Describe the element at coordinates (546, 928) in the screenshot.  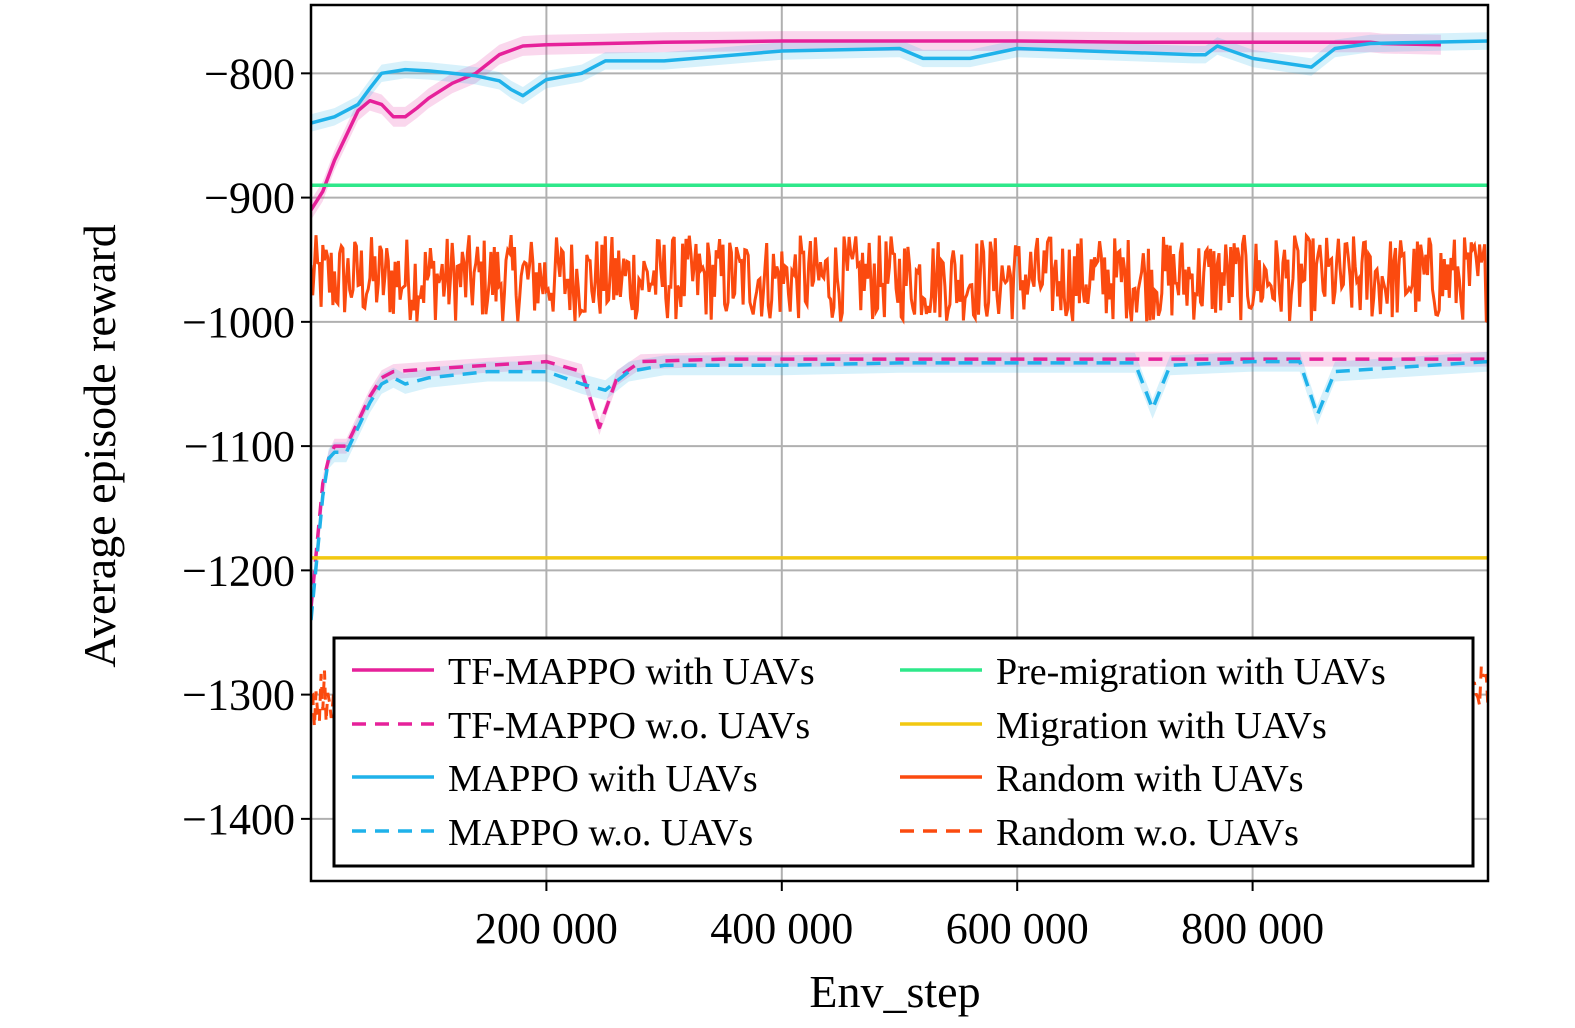
I see `x-tick-label: 200 000` at that location.